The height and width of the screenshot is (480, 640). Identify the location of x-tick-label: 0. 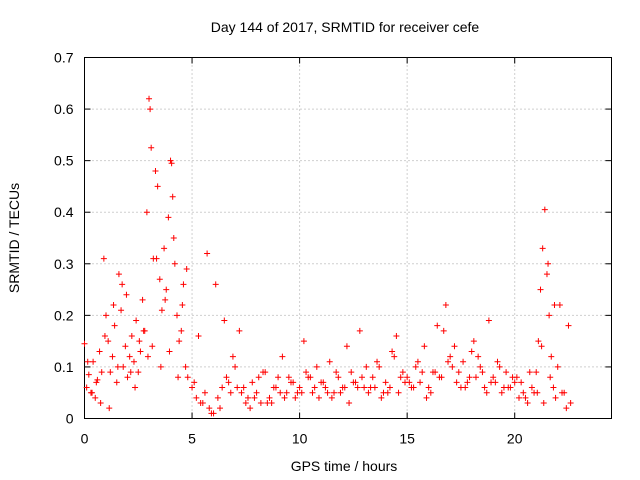
(85, 439).